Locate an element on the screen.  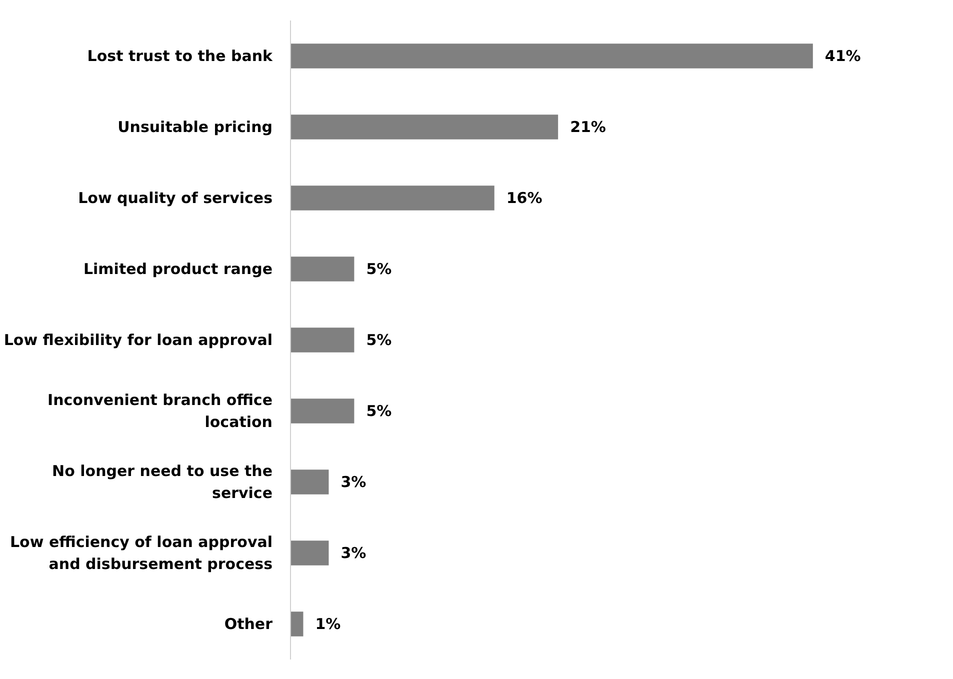
y-tick-label: Other is located at coordinates (249, 624).